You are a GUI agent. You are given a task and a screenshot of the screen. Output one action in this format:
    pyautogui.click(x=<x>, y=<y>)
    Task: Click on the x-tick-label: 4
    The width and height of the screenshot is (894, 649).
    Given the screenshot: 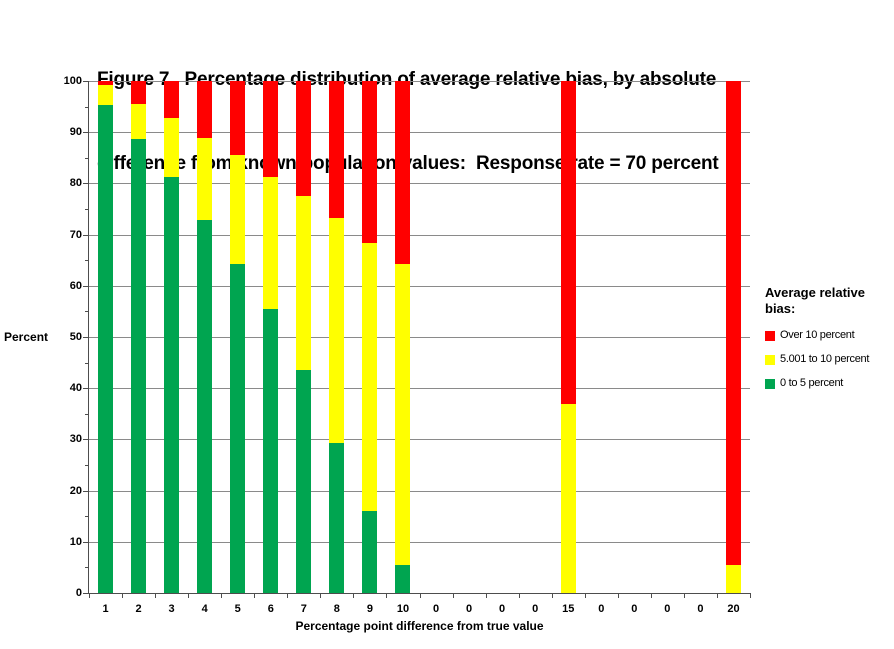 What is the action you would take?
    pyautogui.click(x=204, y=609)
    